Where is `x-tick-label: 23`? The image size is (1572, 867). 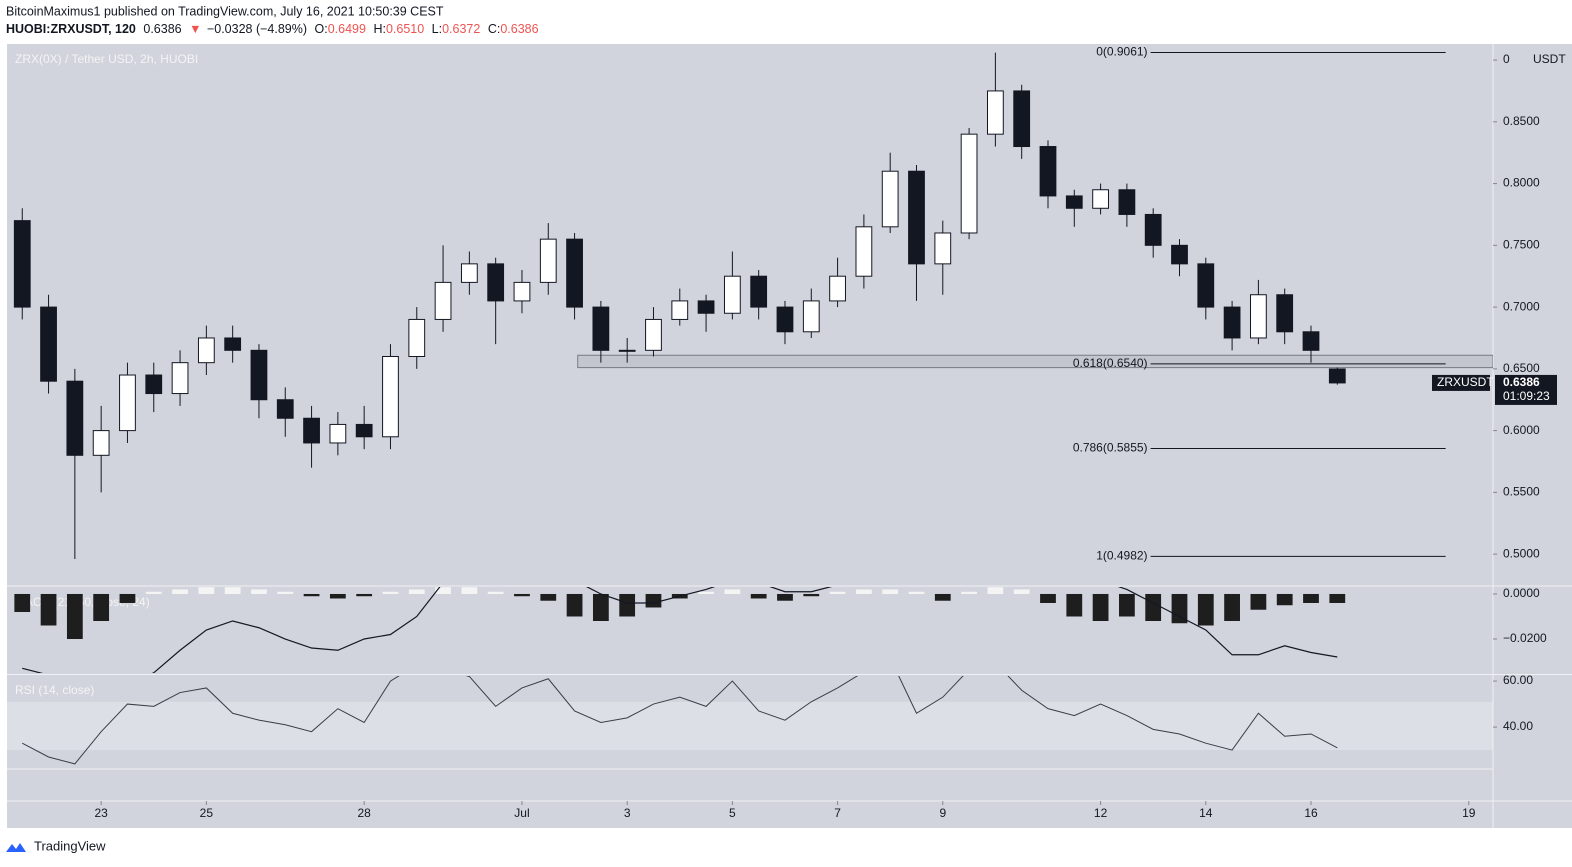
x-tick-label: 23 is located at coordinates (101, 813).